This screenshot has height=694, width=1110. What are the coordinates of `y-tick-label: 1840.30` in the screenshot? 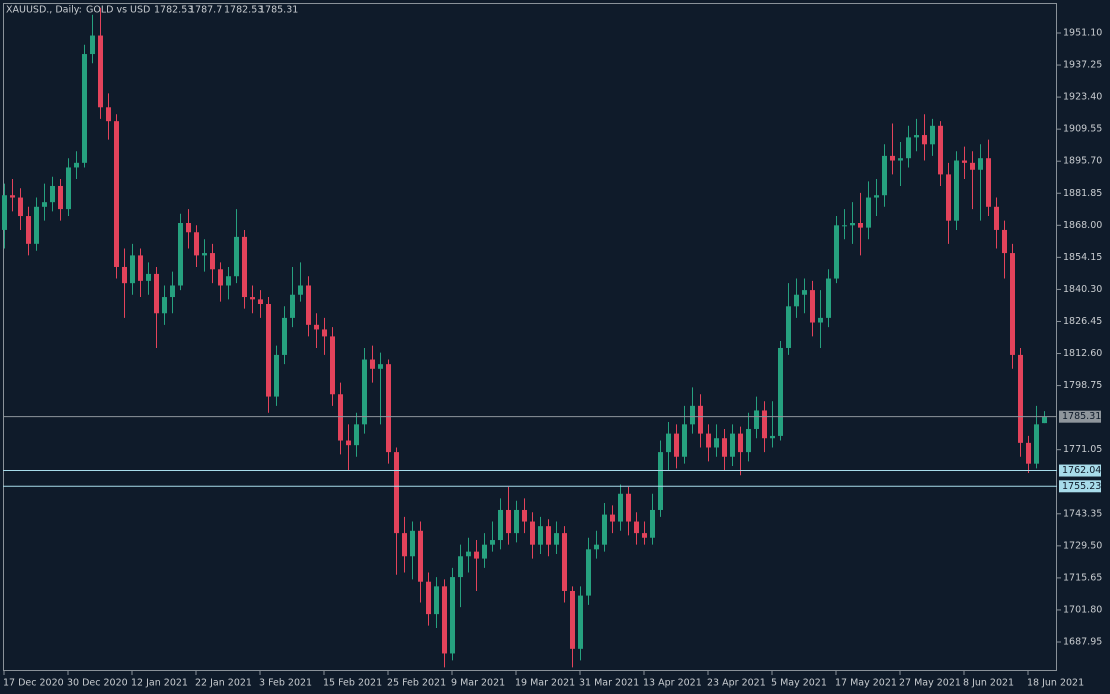 It's located at (1082, 289).